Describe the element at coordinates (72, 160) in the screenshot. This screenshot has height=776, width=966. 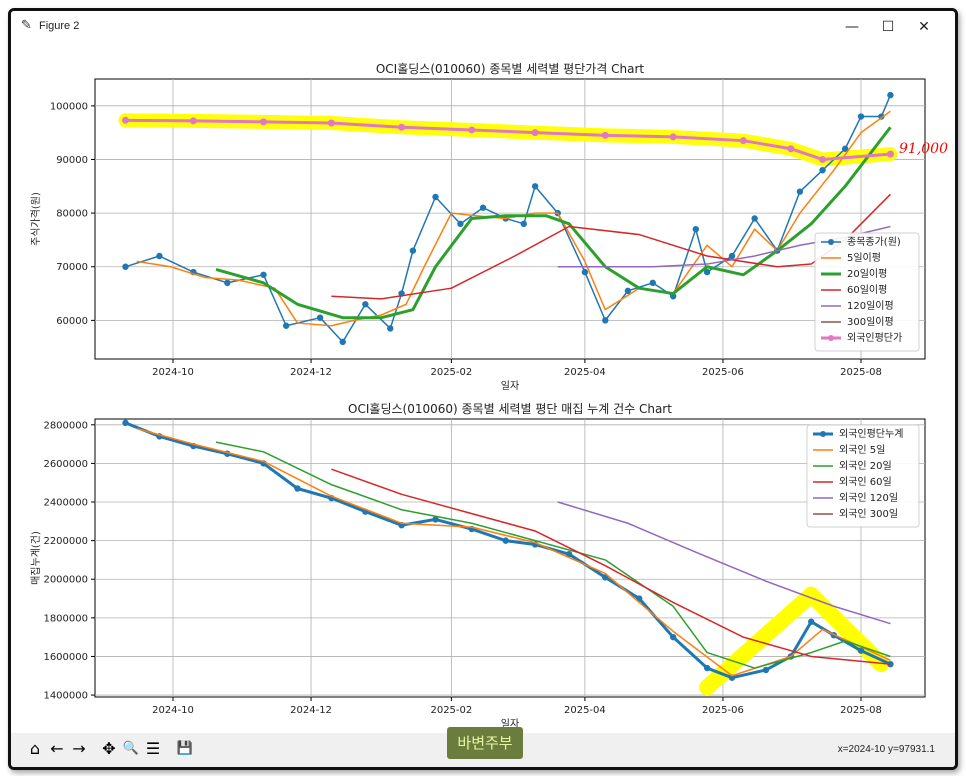
I see `y-tick-label: 90000` at that location.